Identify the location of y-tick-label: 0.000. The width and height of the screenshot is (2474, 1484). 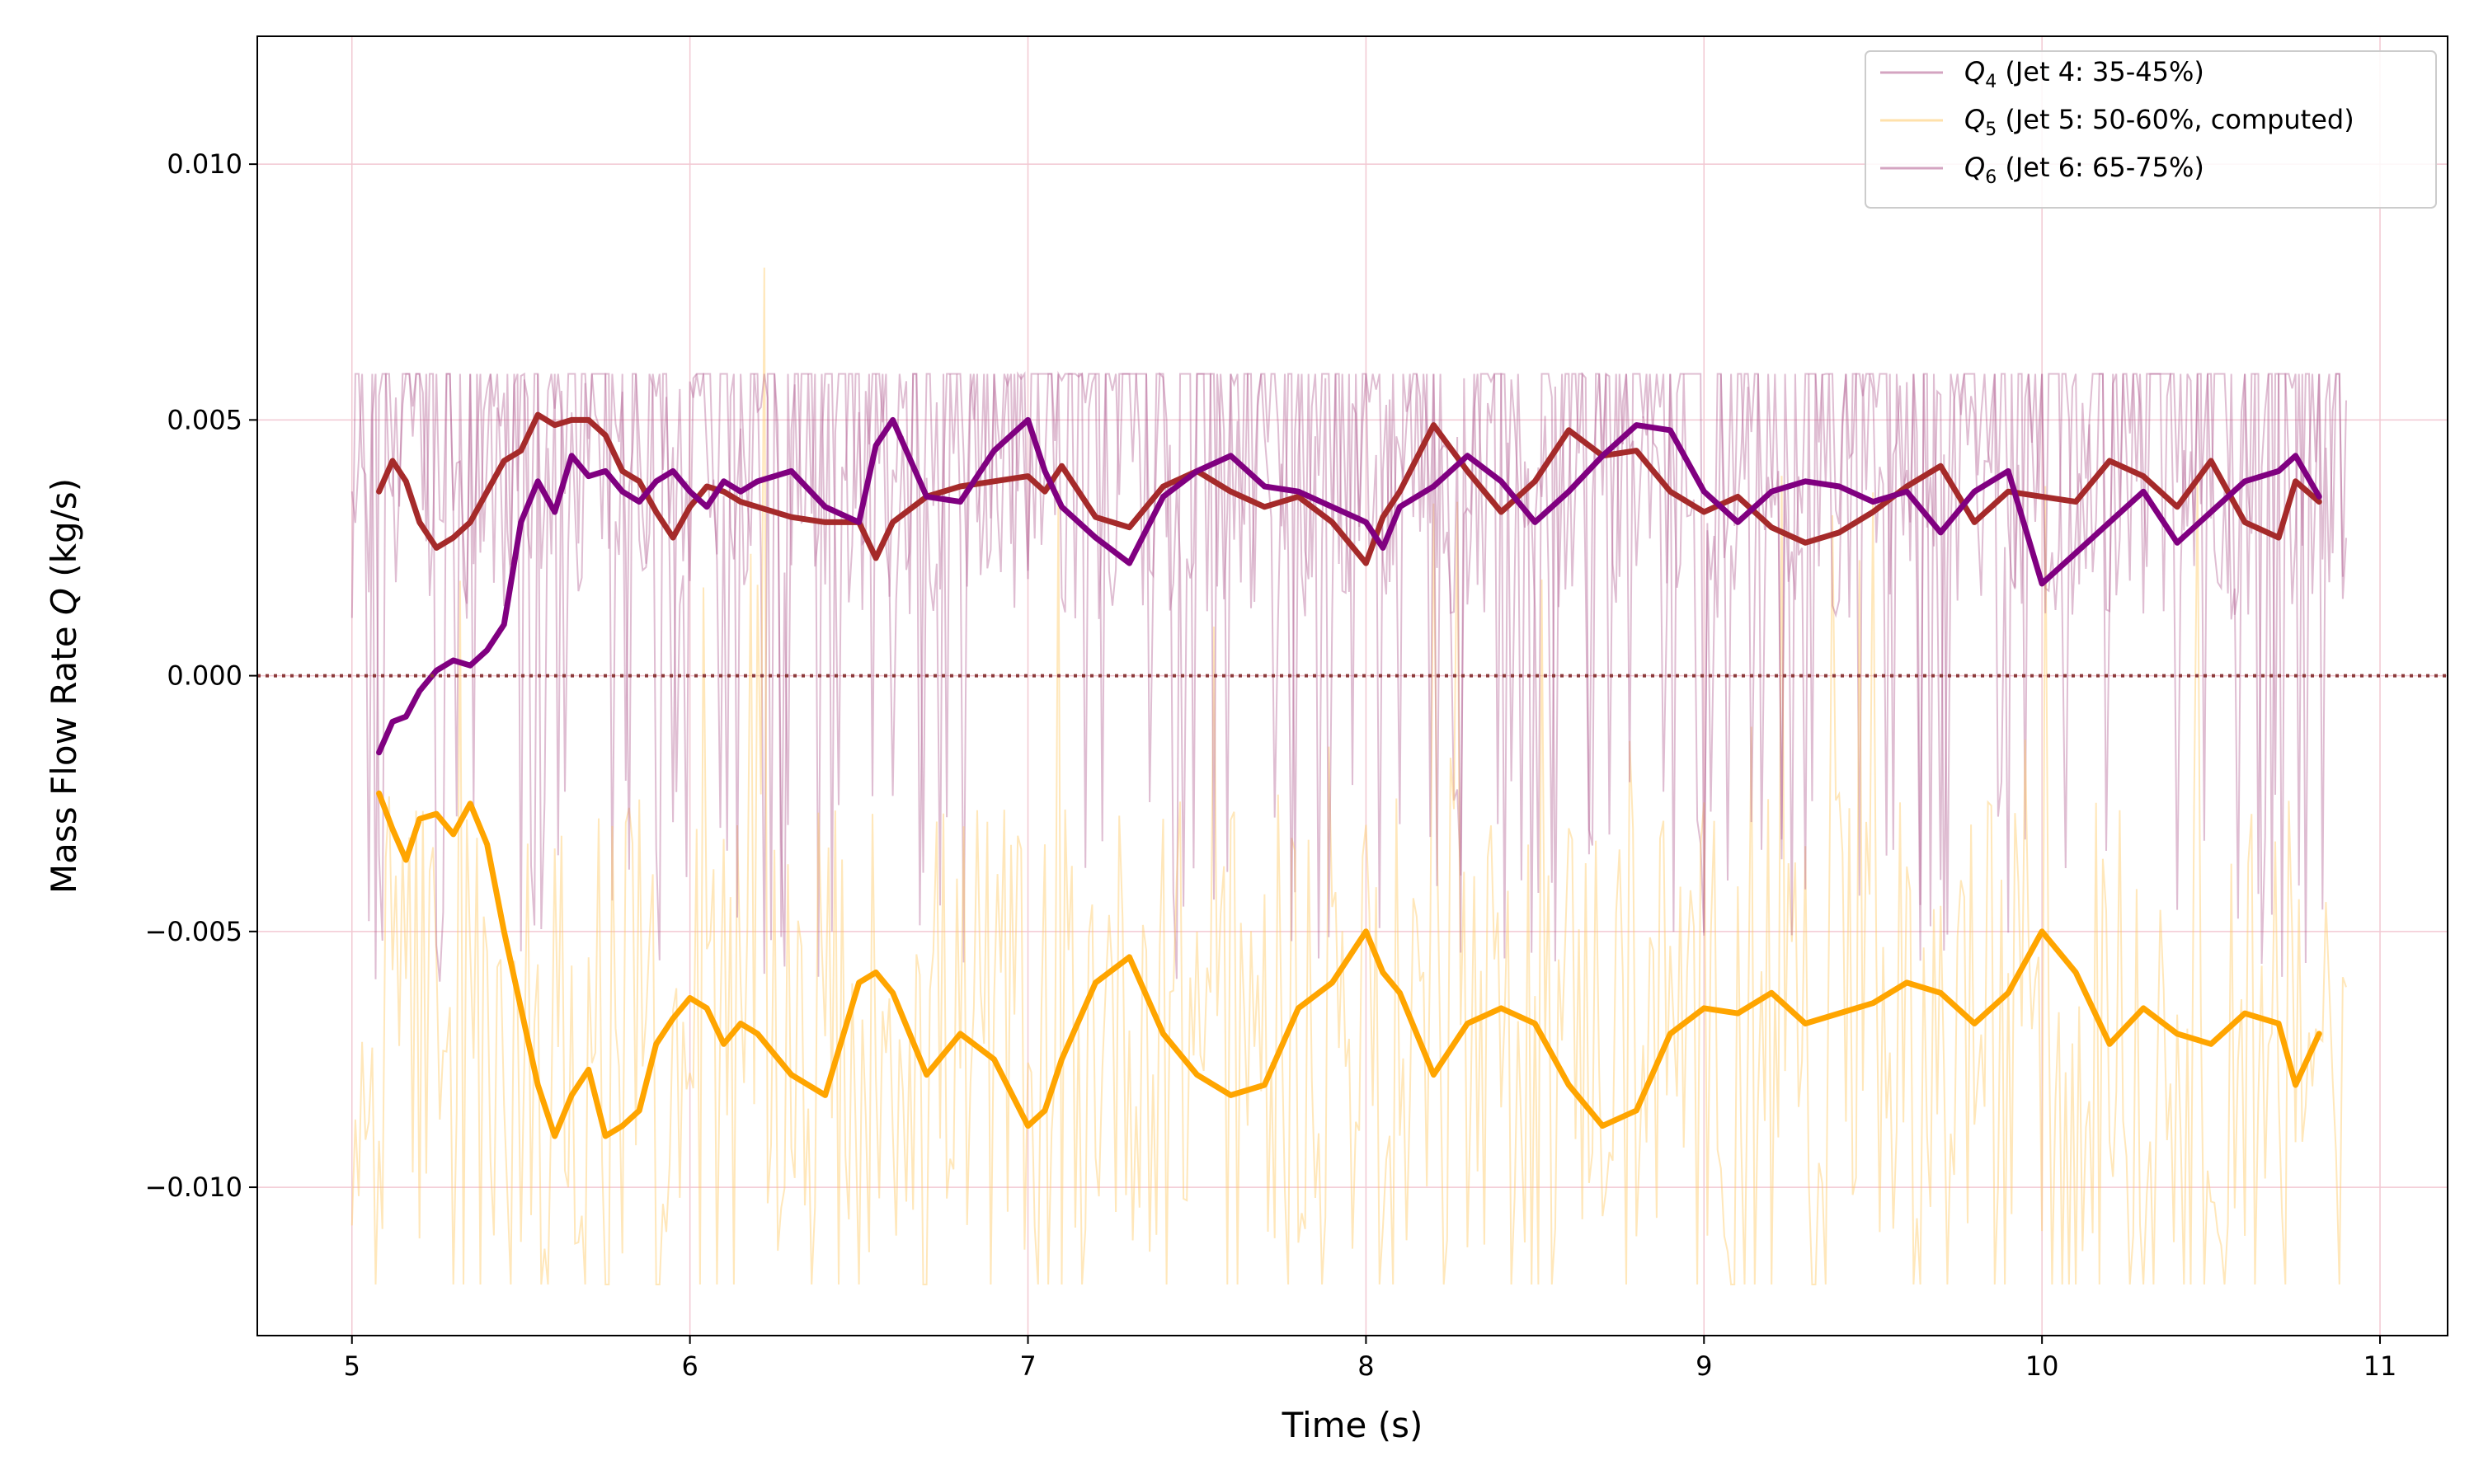
(204, 676).